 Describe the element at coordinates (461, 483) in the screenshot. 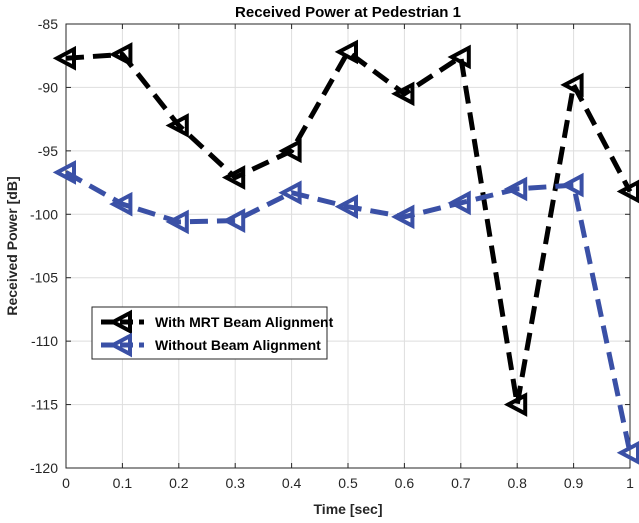

I see `x-tick-label: 0.7` at that location.